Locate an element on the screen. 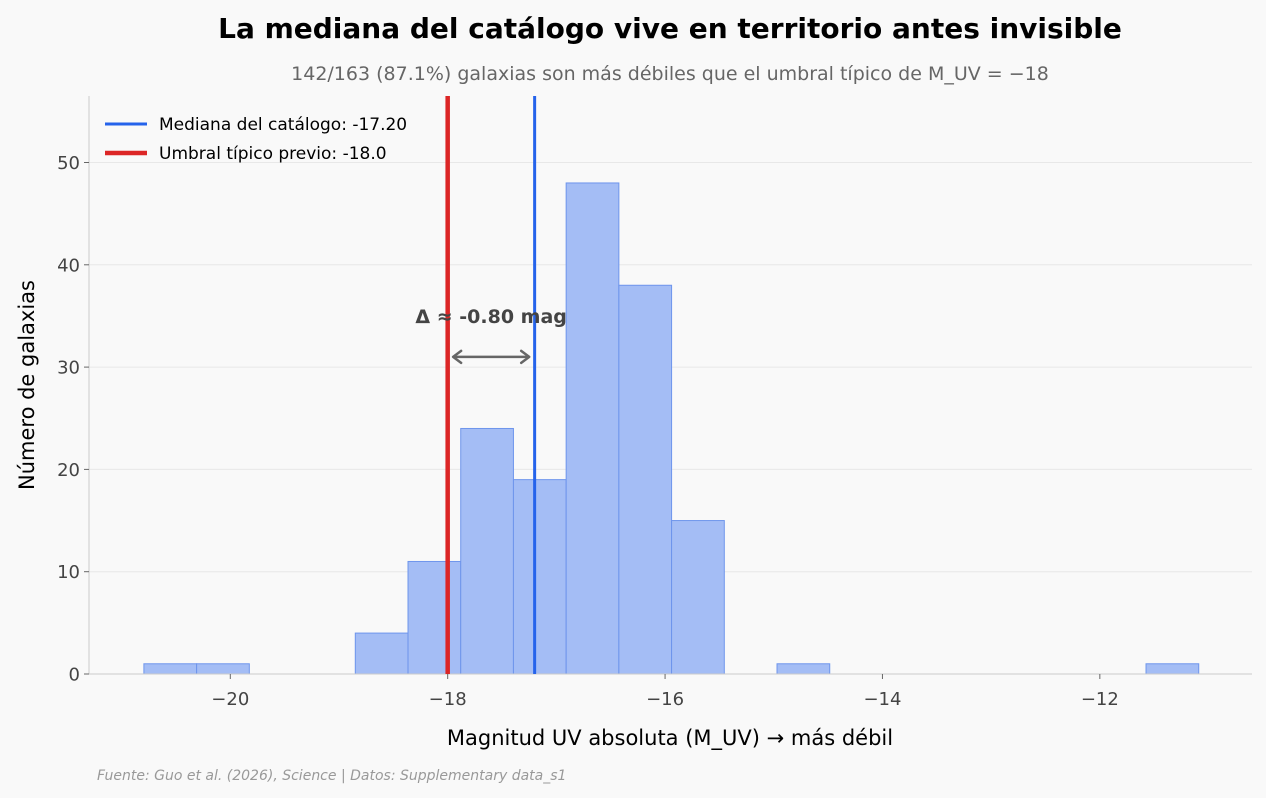  delta-arrow-head-right is located at coordinates (525, 357).